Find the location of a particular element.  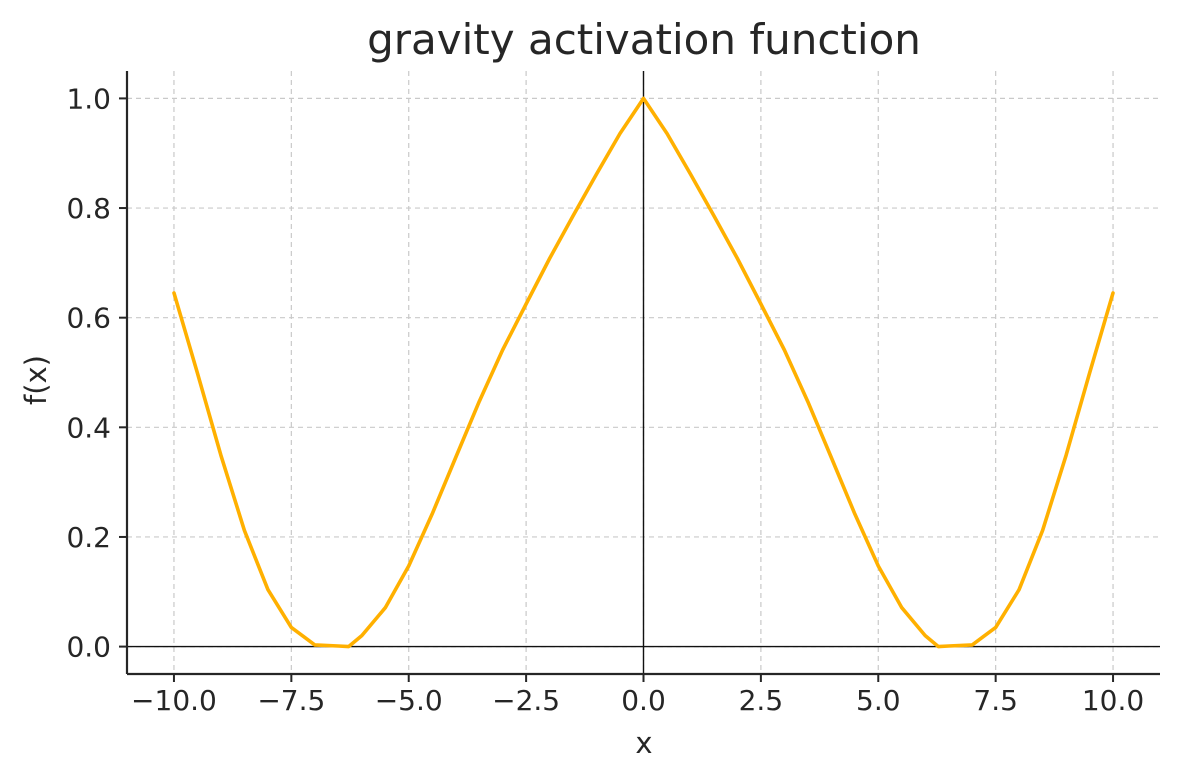

x-axis-label: x is located at coordinates (643, 743).